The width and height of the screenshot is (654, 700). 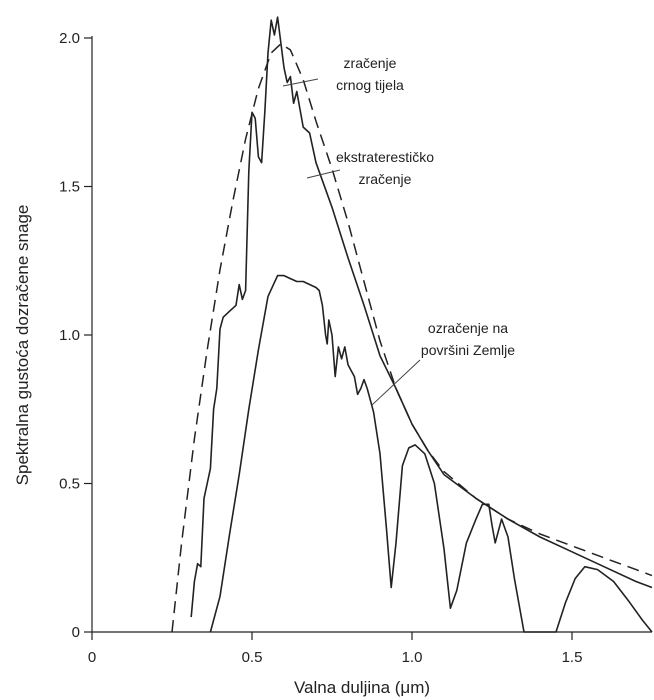 I want to click on y-tick-label: 1.5, so click(x=69, y=187).